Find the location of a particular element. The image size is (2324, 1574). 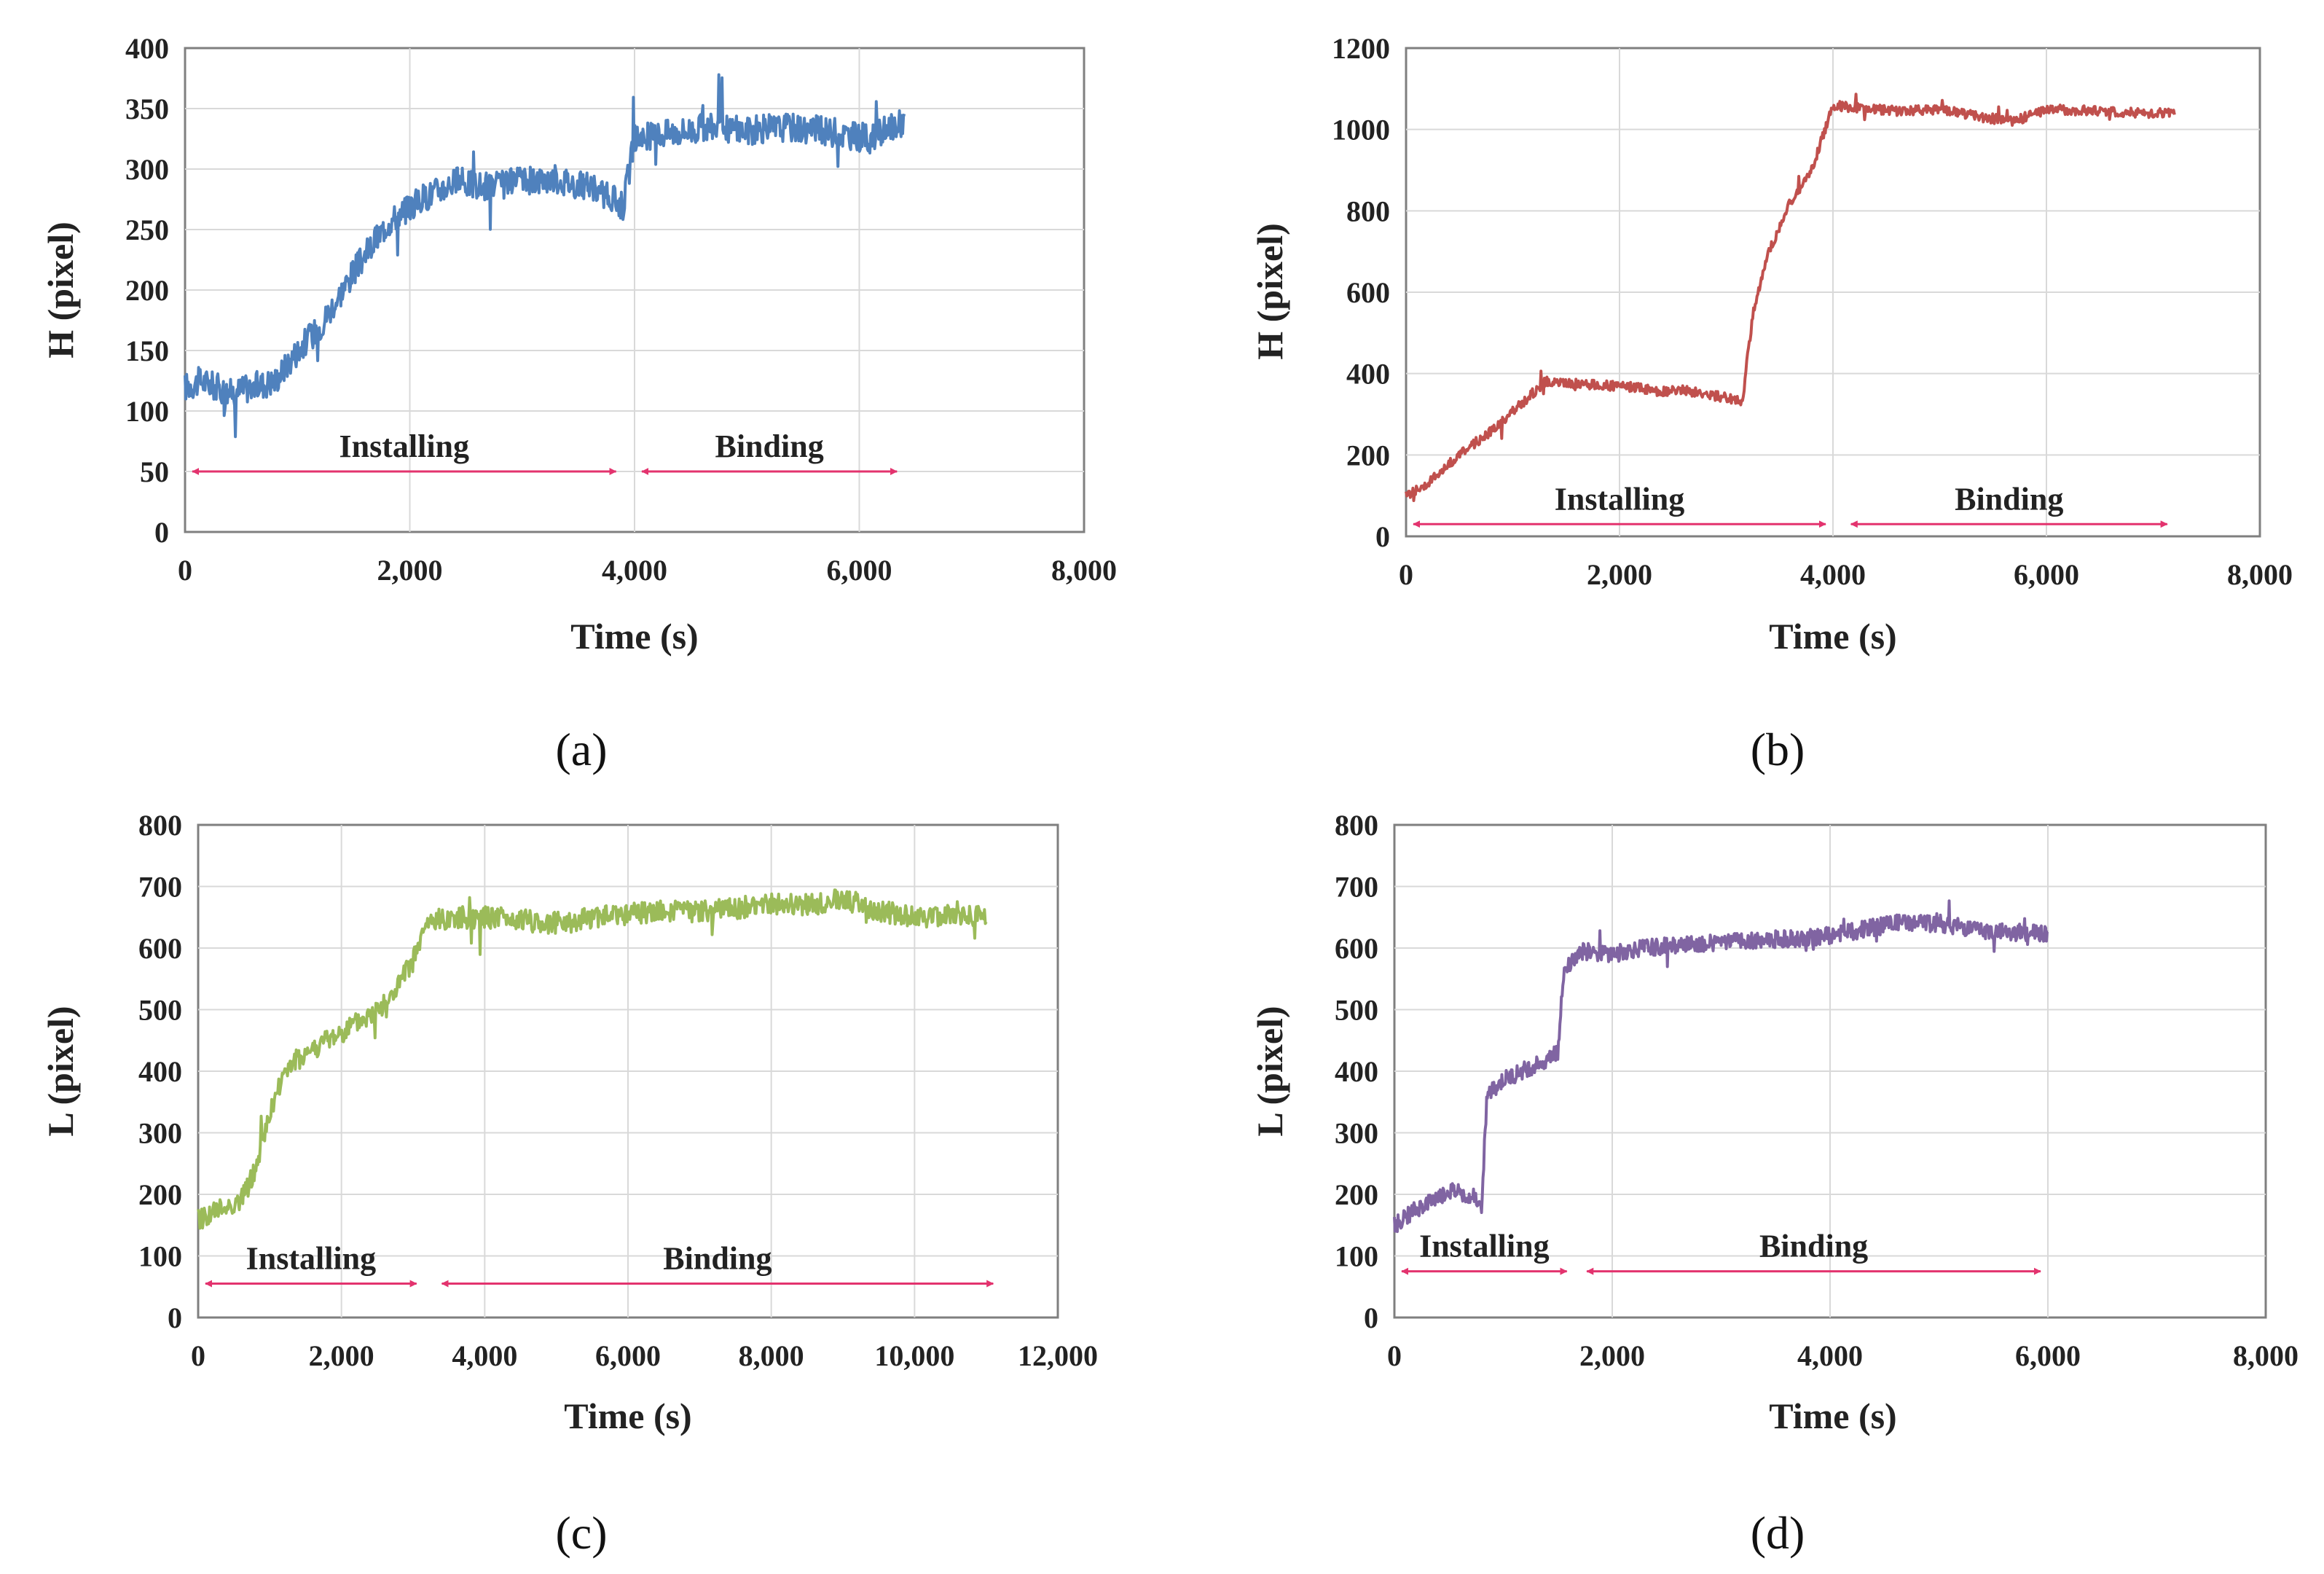

y-tick-label: 1000 is located at coordinates (1361, 130).